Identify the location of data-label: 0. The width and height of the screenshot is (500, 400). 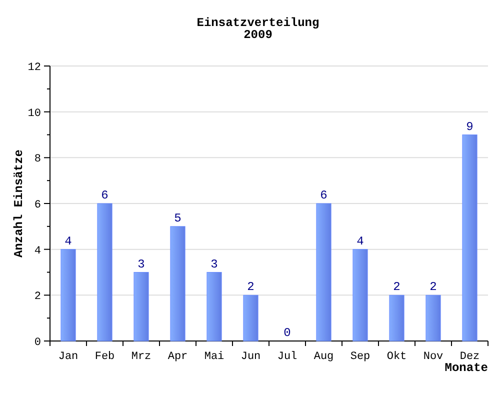
(287, 333).